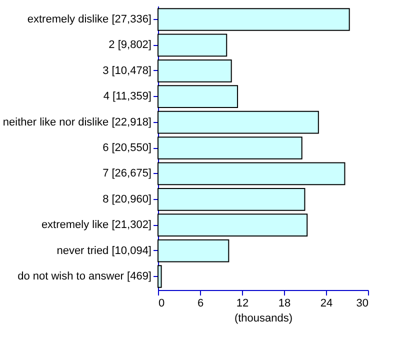 The width and height of the screenshot is (400, 342). What do you see at coordinates (127, 148) in the screenshot?
I see `y-tick-label: 6 [20,550]` at bounding box center [127, 148].